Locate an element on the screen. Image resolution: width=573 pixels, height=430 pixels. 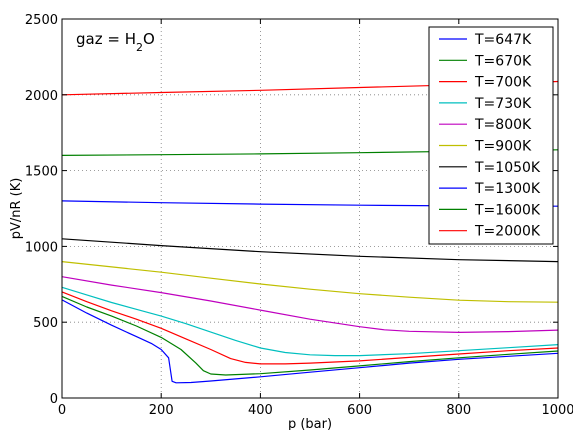
series-line-t-800k is located at coordinates (310, 304).